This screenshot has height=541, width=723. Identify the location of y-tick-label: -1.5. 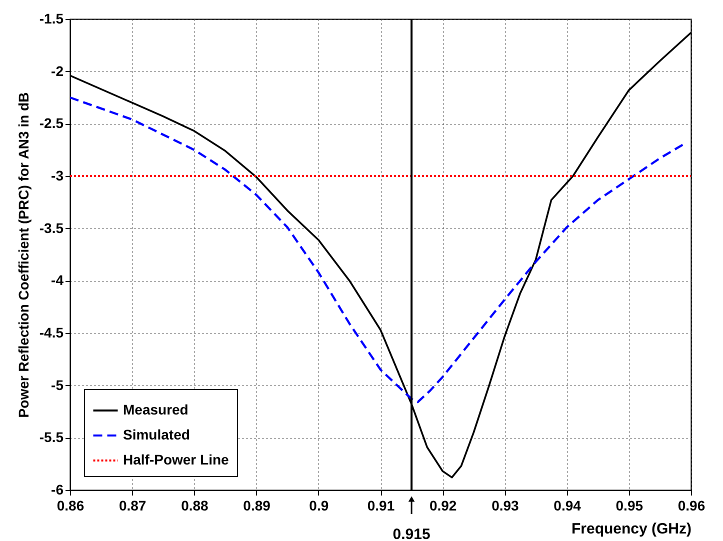
(51, 18).